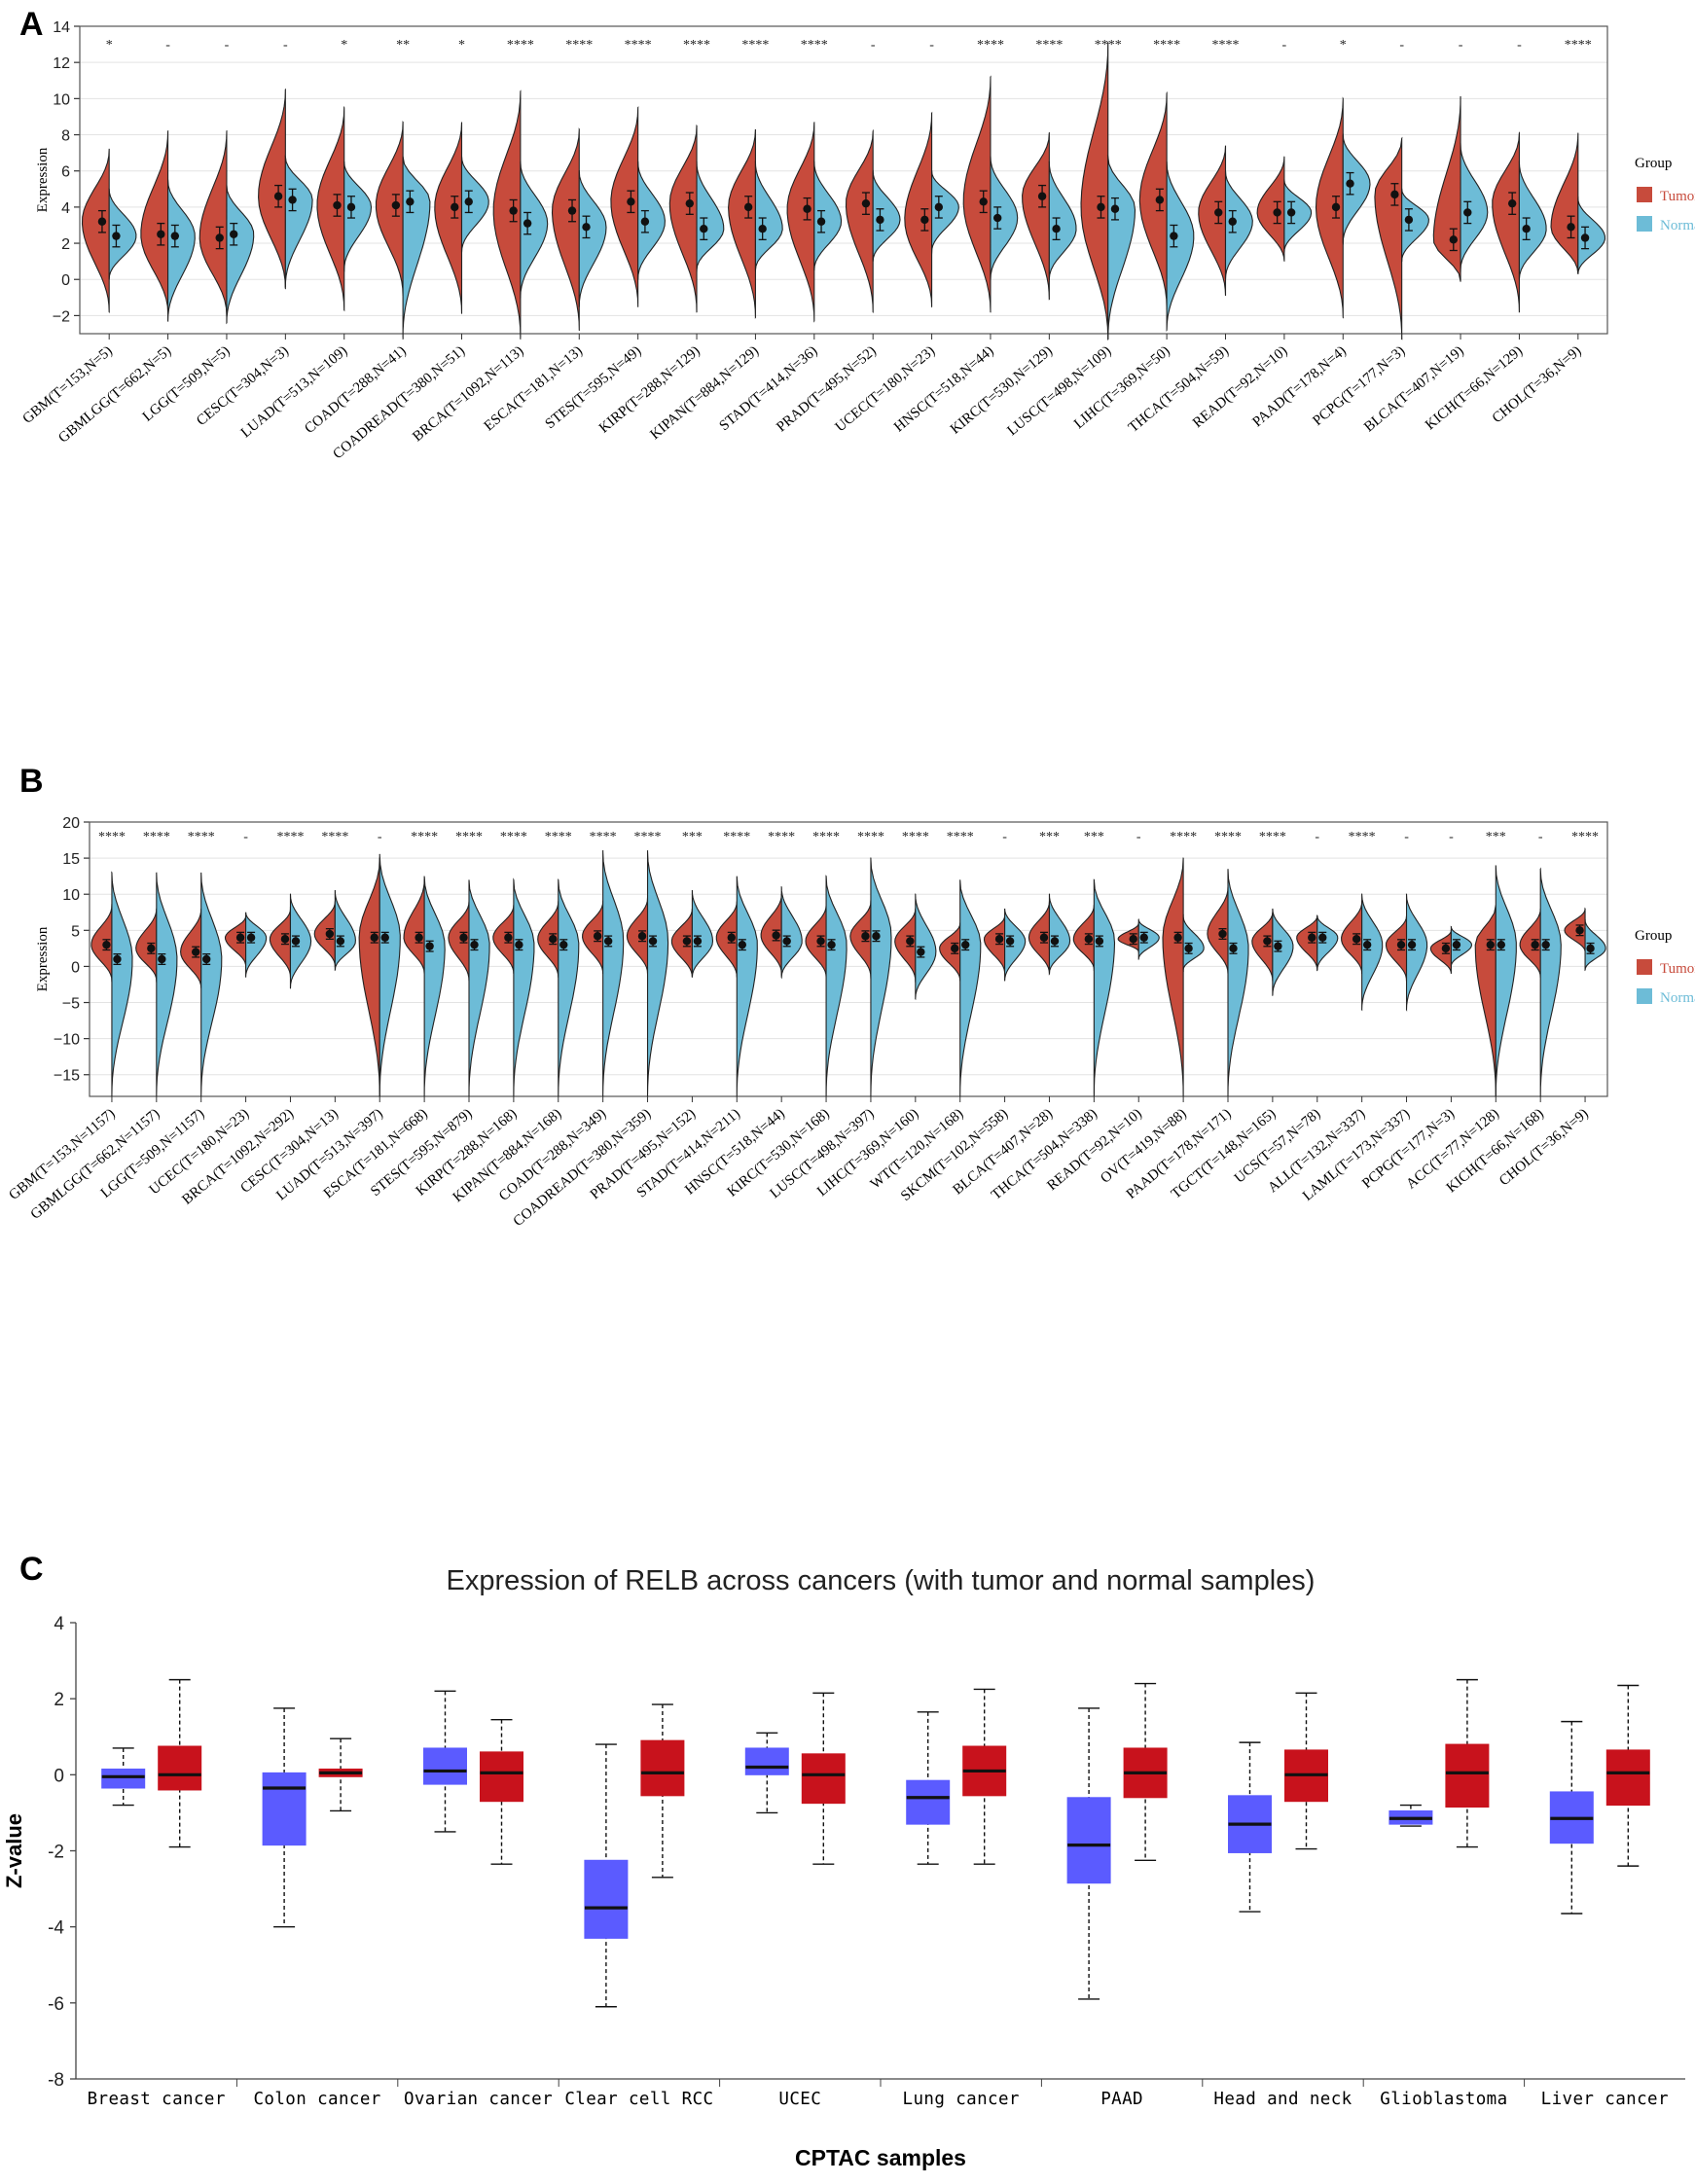  What do you see at coordinates (1645, 194) in the screenshot?
I see `legend-swatch-tumor` at bounding box center [1645, 194].